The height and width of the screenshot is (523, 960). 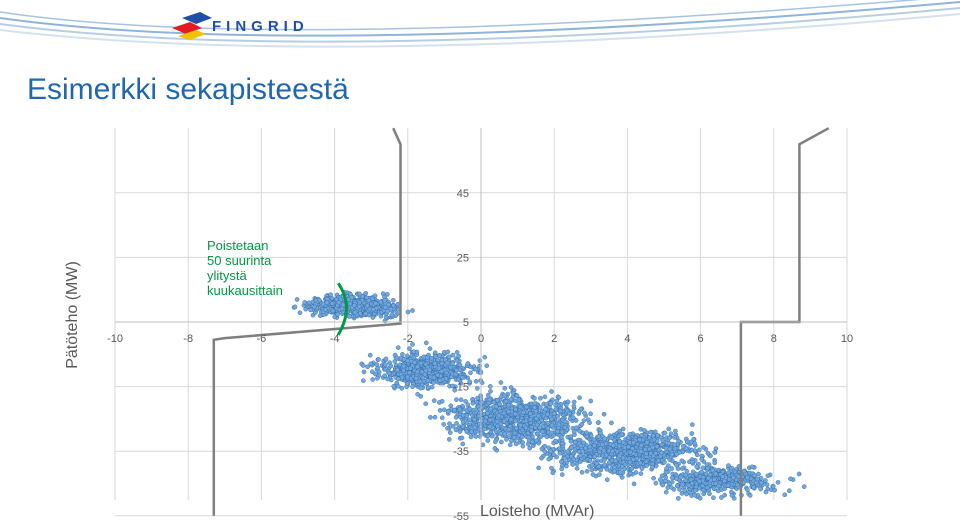 I want to click on fingrid-logo: FINGRID, so click(x=480, y=35).